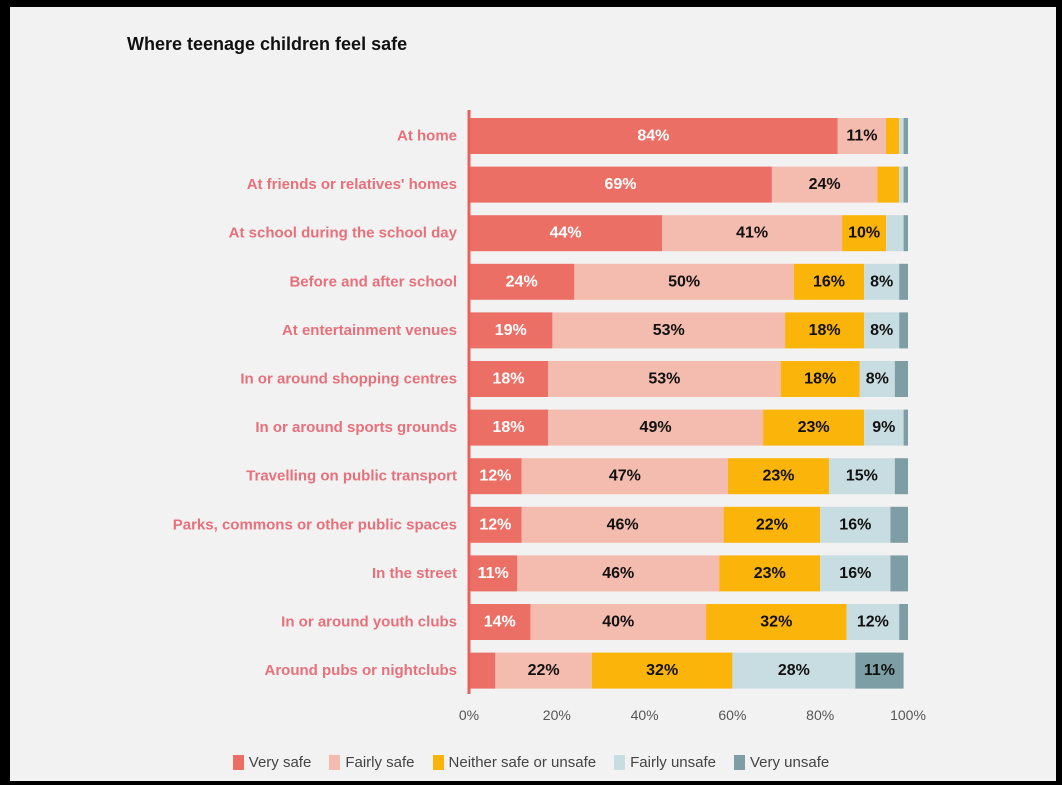 This screenshot has height=785, width=1062. What do you see at coordinates (352, 184) in the screenshot?
I see `category-label: At friends or relatives' homes` at bounding box center [352, 184].